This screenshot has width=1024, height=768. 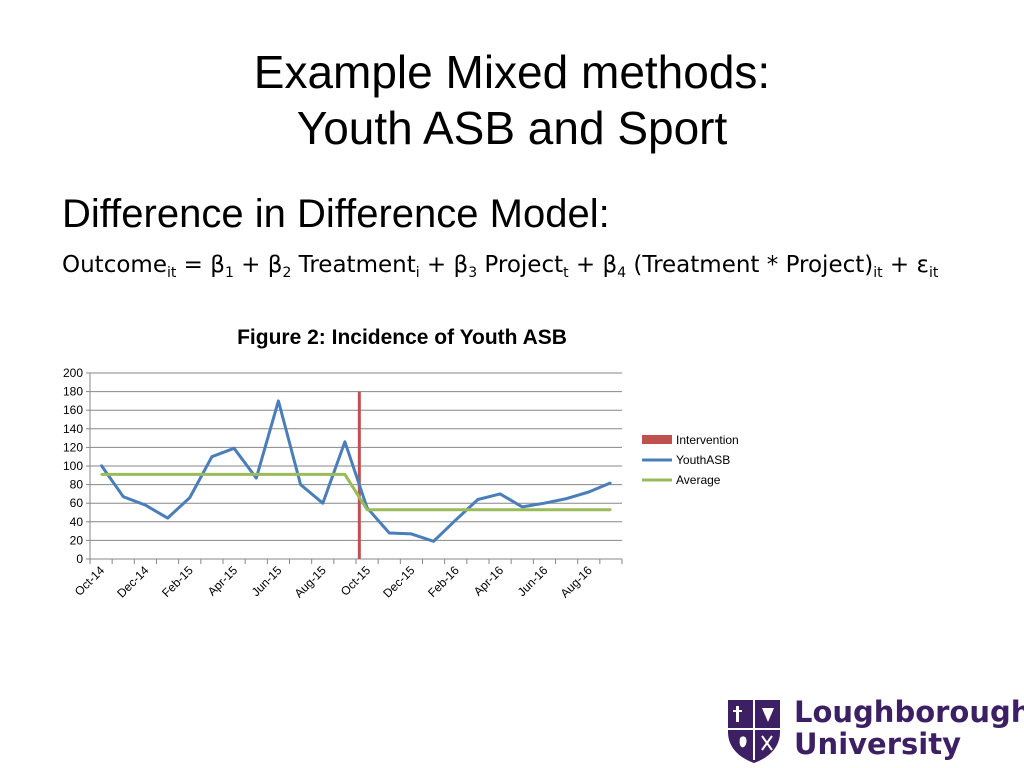 I want to click on y-tick-label: 0, so click(x=79, y=559).